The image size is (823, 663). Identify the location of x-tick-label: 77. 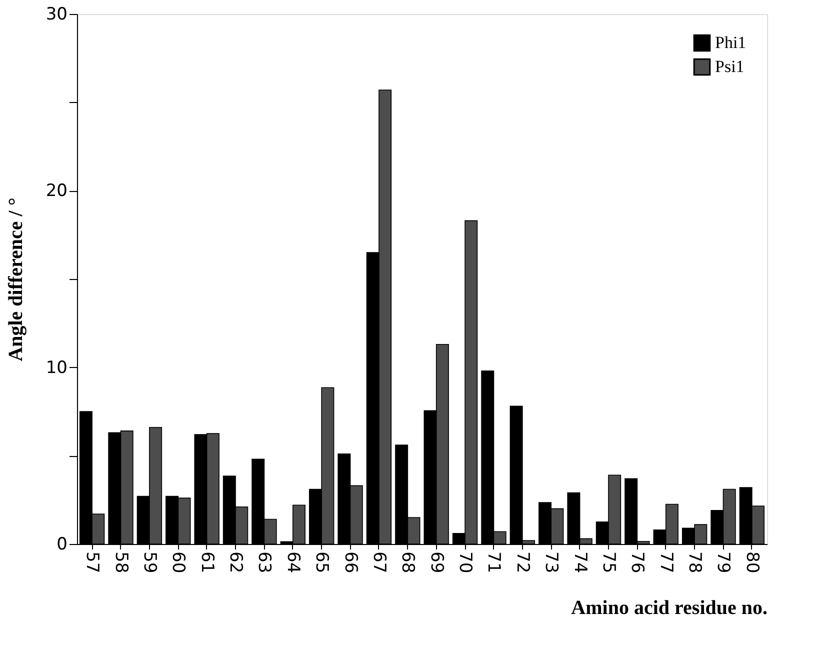
(666, 563).